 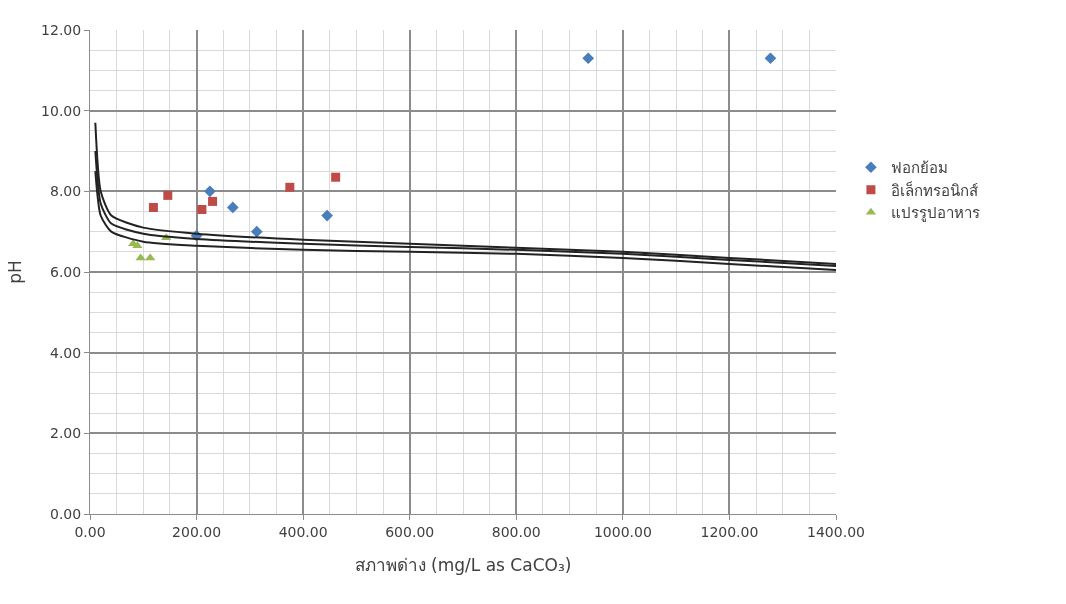 What do you see at coordinates (919, 168) in the screenshot?
I see `legend-label: ฟอกย้อม` at bounding box center [919, 168].